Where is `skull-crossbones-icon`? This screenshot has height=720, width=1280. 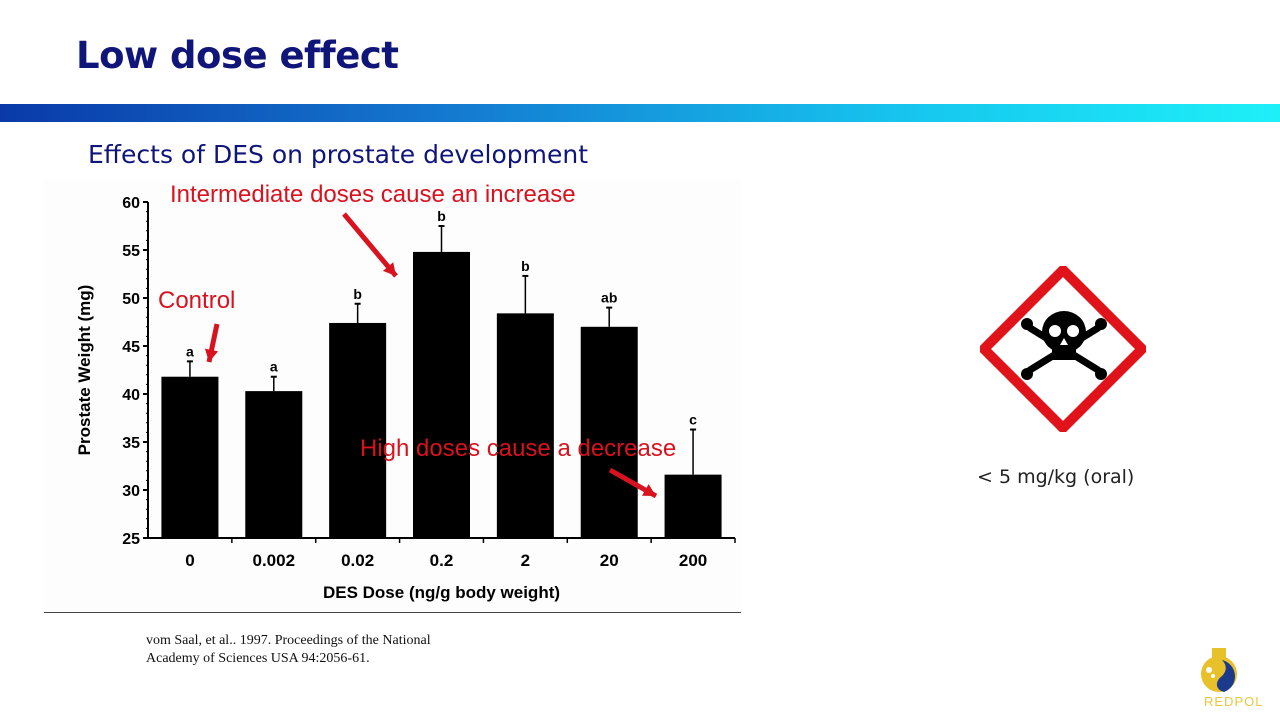 skull-crossbones-icon is located at coordinates (1063, 349).